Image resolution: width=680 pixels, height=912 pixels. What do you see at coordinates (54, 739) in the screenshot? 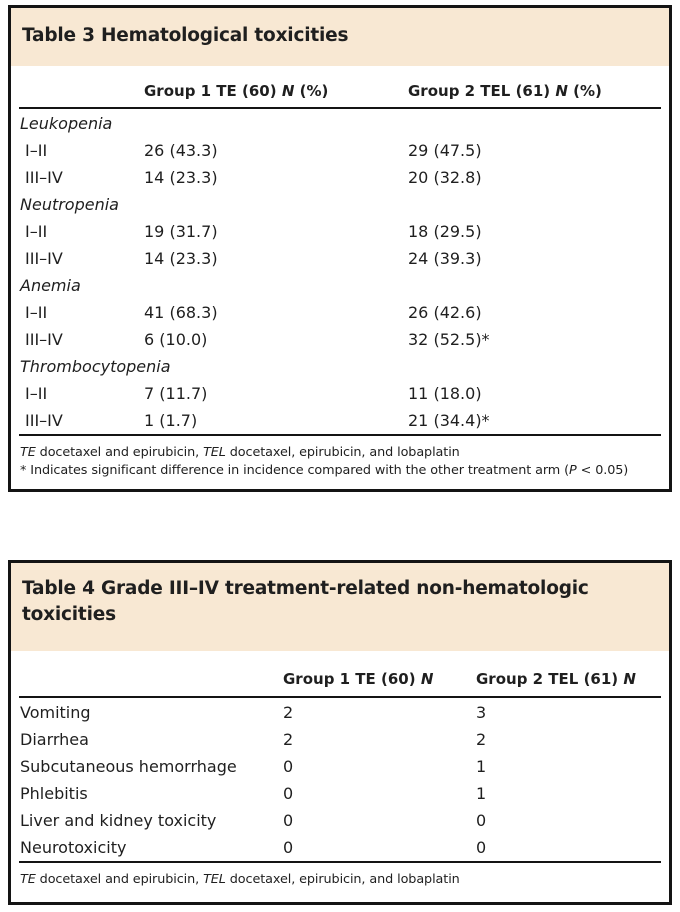
I see `row-label: Diarrhea` at bounding box center [54, 739].